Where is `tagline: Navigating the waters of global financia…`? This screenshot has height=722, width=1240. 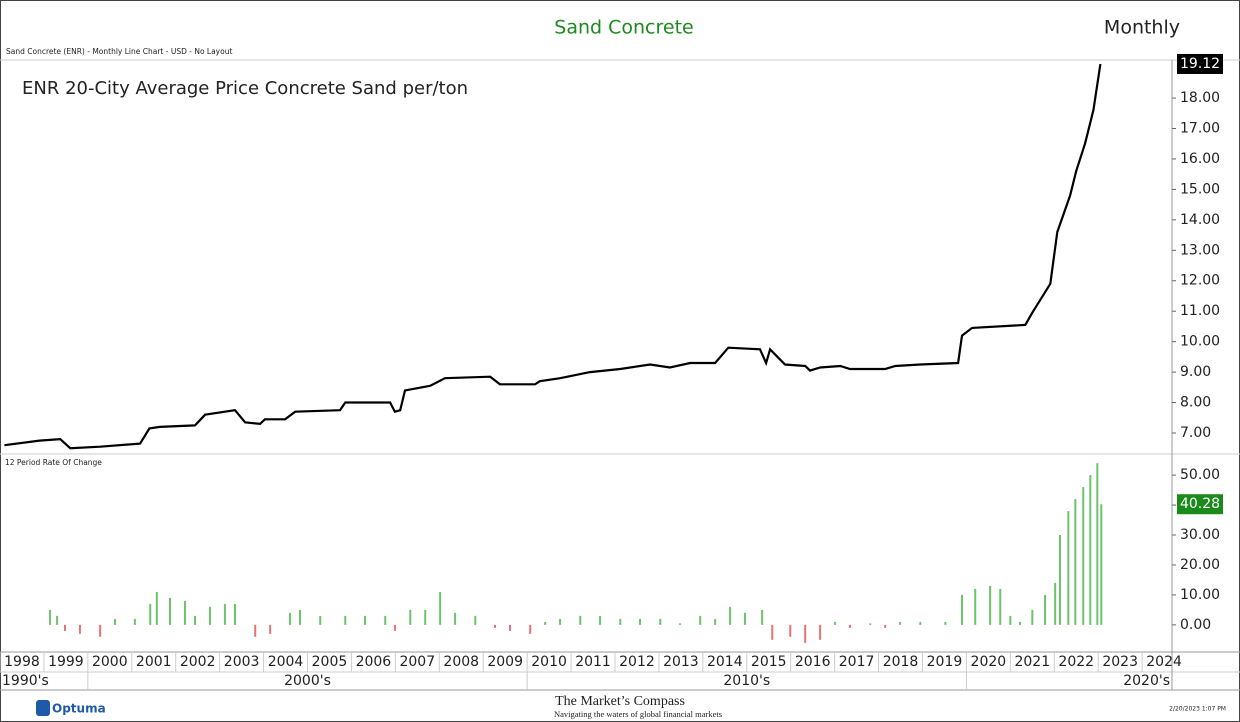 tagline: Navigating the waters of global financia… is located at coordinates (638, 714).